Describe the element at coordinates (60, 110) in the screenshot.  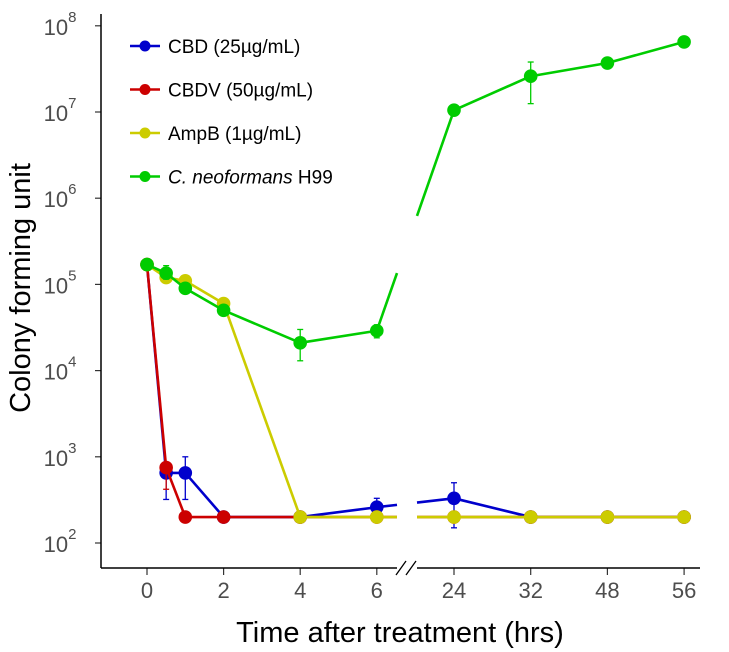
I see `y-tick-label: 10⁷` at that location.